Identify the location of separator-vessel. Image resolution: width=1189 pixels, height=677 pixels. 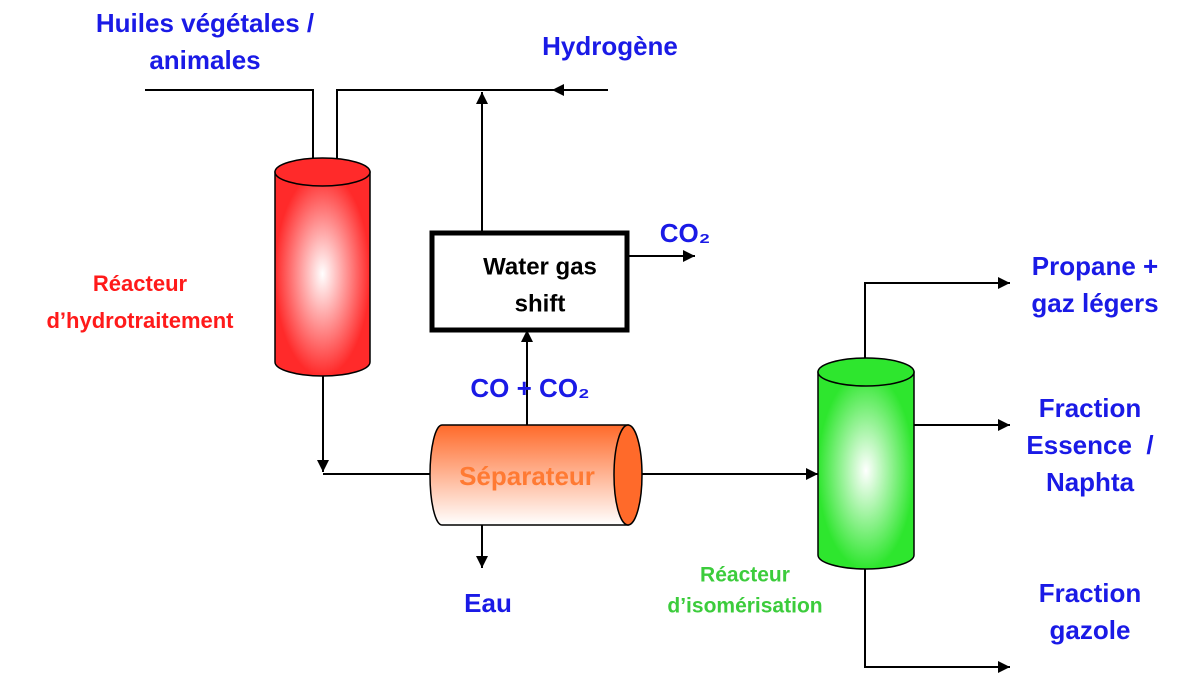
(536, 475).